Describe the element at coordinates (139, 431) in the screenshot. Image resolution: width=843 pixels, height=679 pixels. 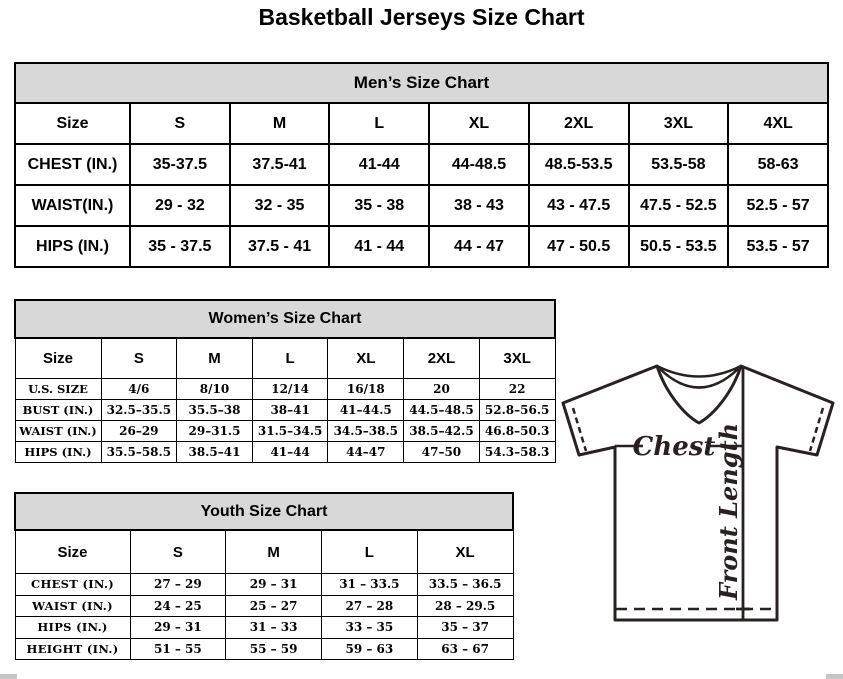
I see `size-value-cell: 26–29` at that location.